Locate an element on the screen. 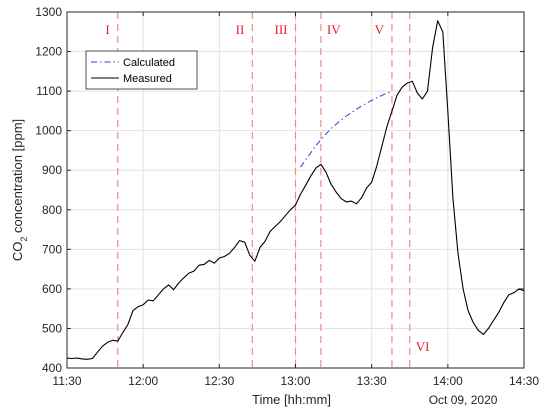  y-tick-label: 600 is located at coordinates (52, 289).